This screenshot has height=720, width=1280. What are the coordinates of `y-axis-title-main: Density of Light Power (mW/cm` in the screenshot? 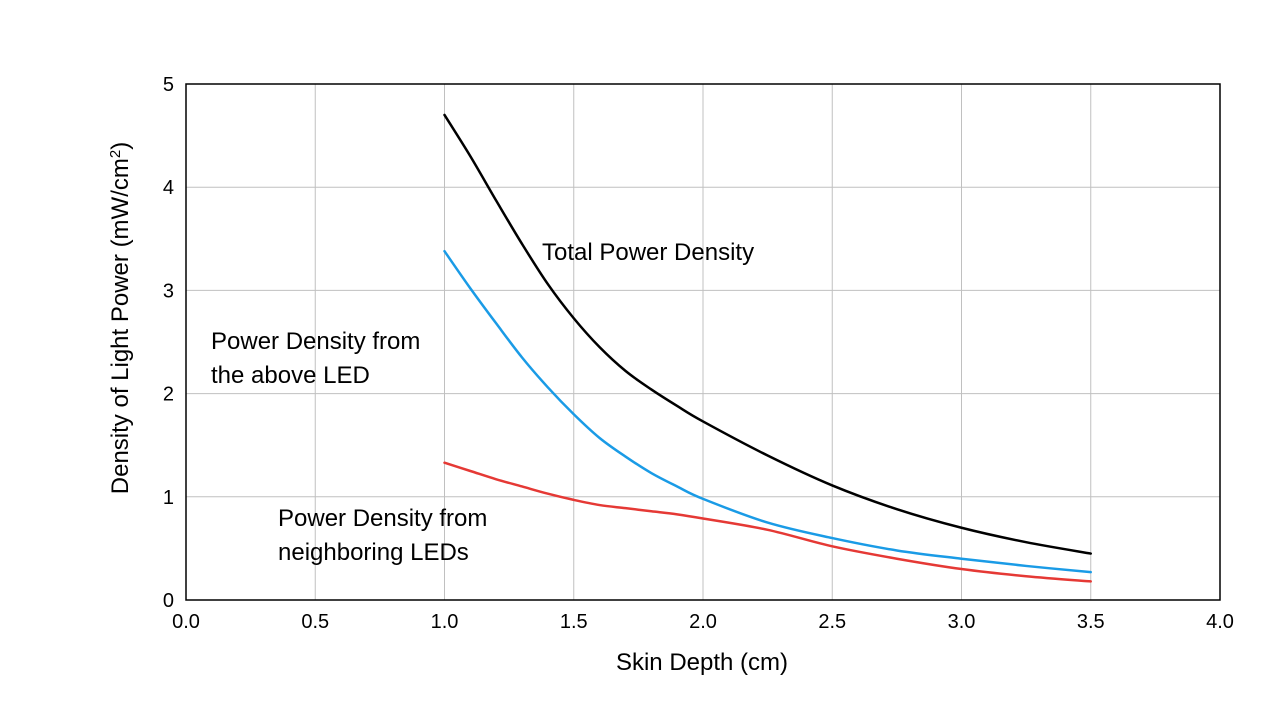 It's located at (120, 326).